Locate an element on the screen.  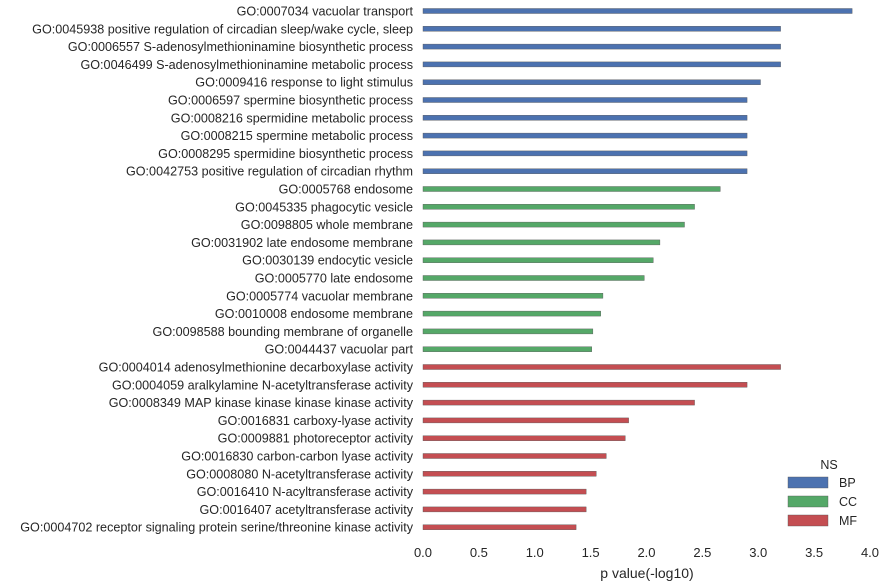
category-label: GO:0005774 vacuolar membrane is located at coordinates (319, 296).